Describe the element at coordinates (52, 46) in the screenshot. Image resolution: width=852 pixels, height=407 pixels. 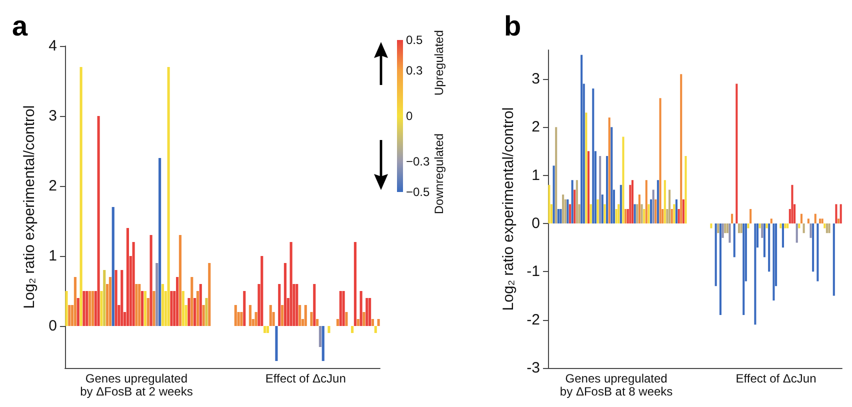
I see `y-tick-label: 4` at that location.